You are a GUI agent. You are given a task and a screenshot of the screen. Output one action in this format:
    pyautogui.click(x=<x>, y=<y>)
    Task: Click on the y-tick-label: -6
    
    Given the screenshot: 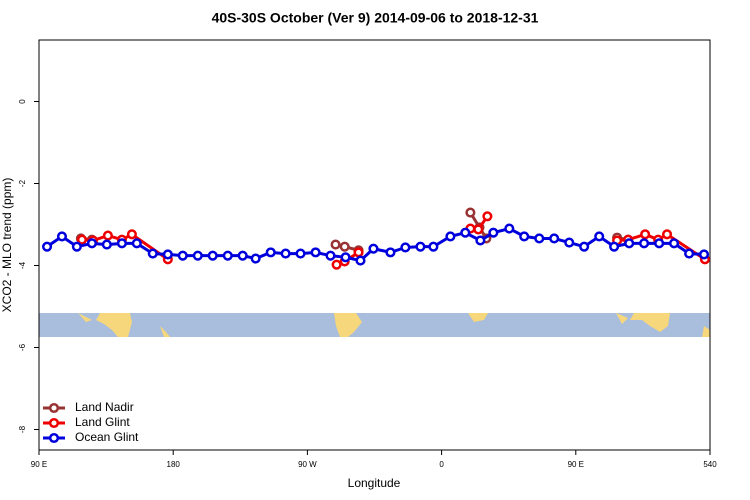 What is the action you would take?
    pyautogui.click(x=22, y=347)
    